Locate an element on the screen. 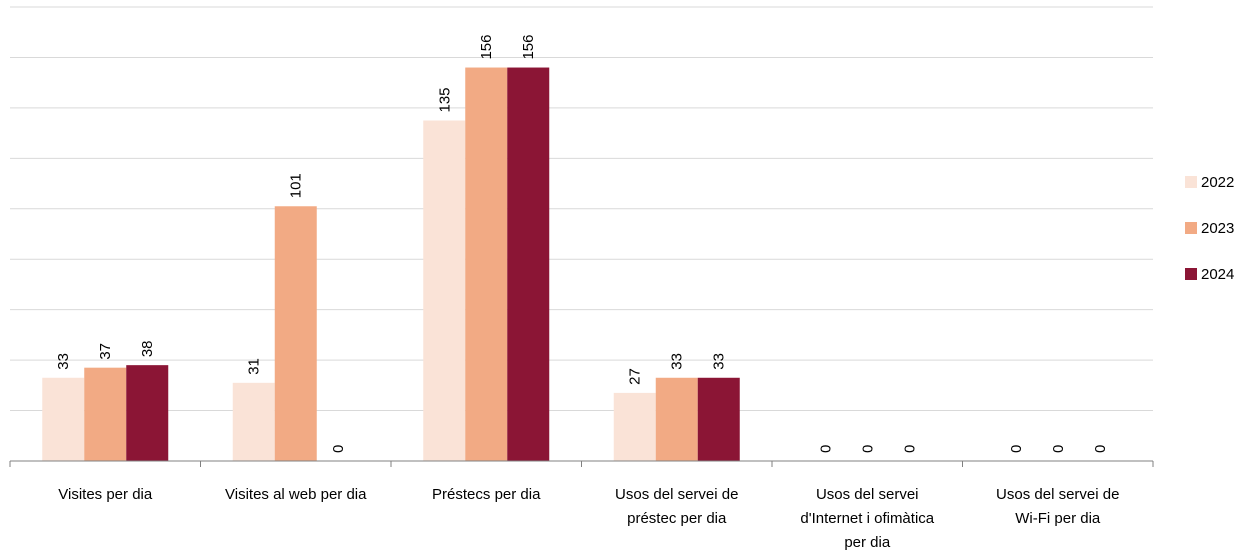 This screenshot has height=559, width=1260. x-tick-label: Usos del servei de Wi-Fi per dia is located at coordinates (1057, 506).